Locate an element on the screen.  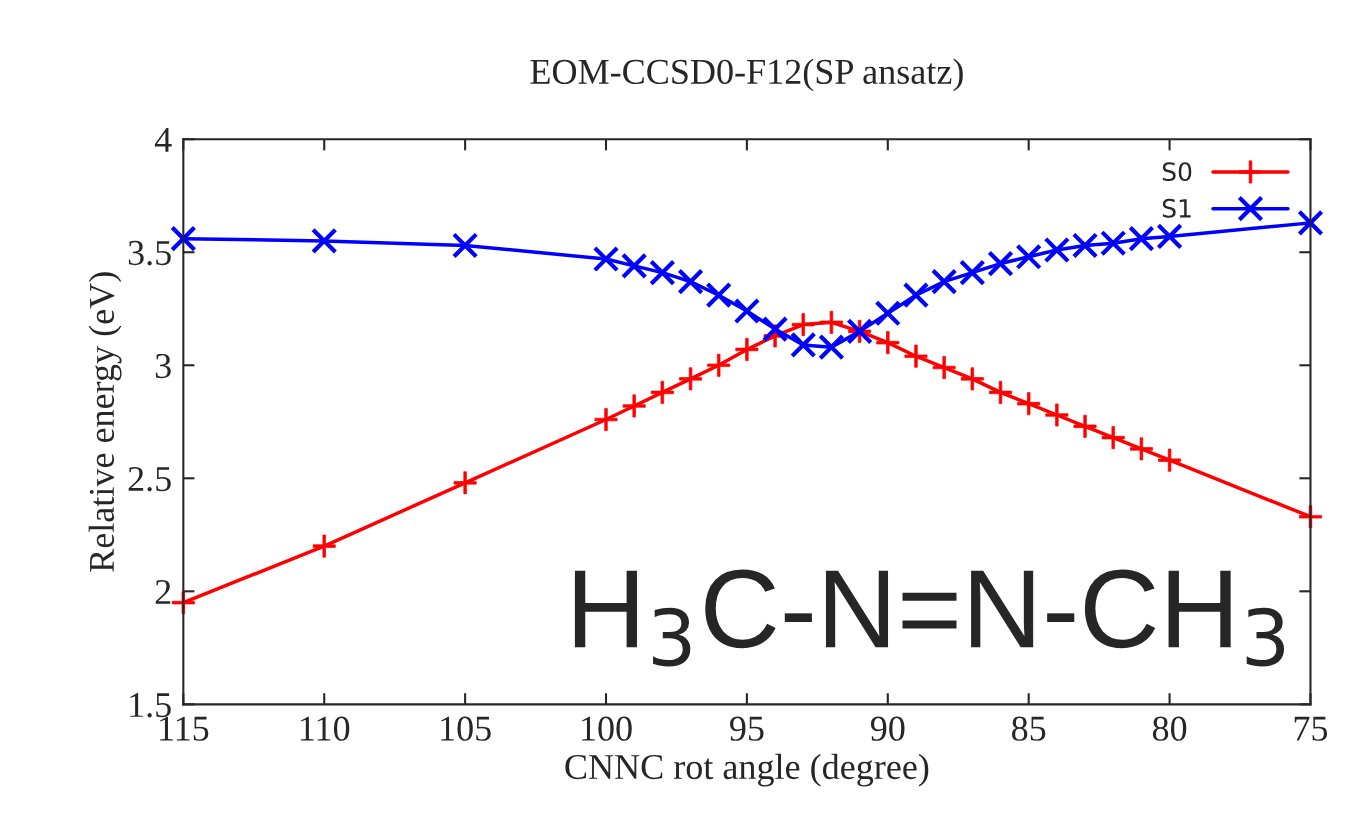
y-tick-label: 3 is located at coordinates (163, 366).